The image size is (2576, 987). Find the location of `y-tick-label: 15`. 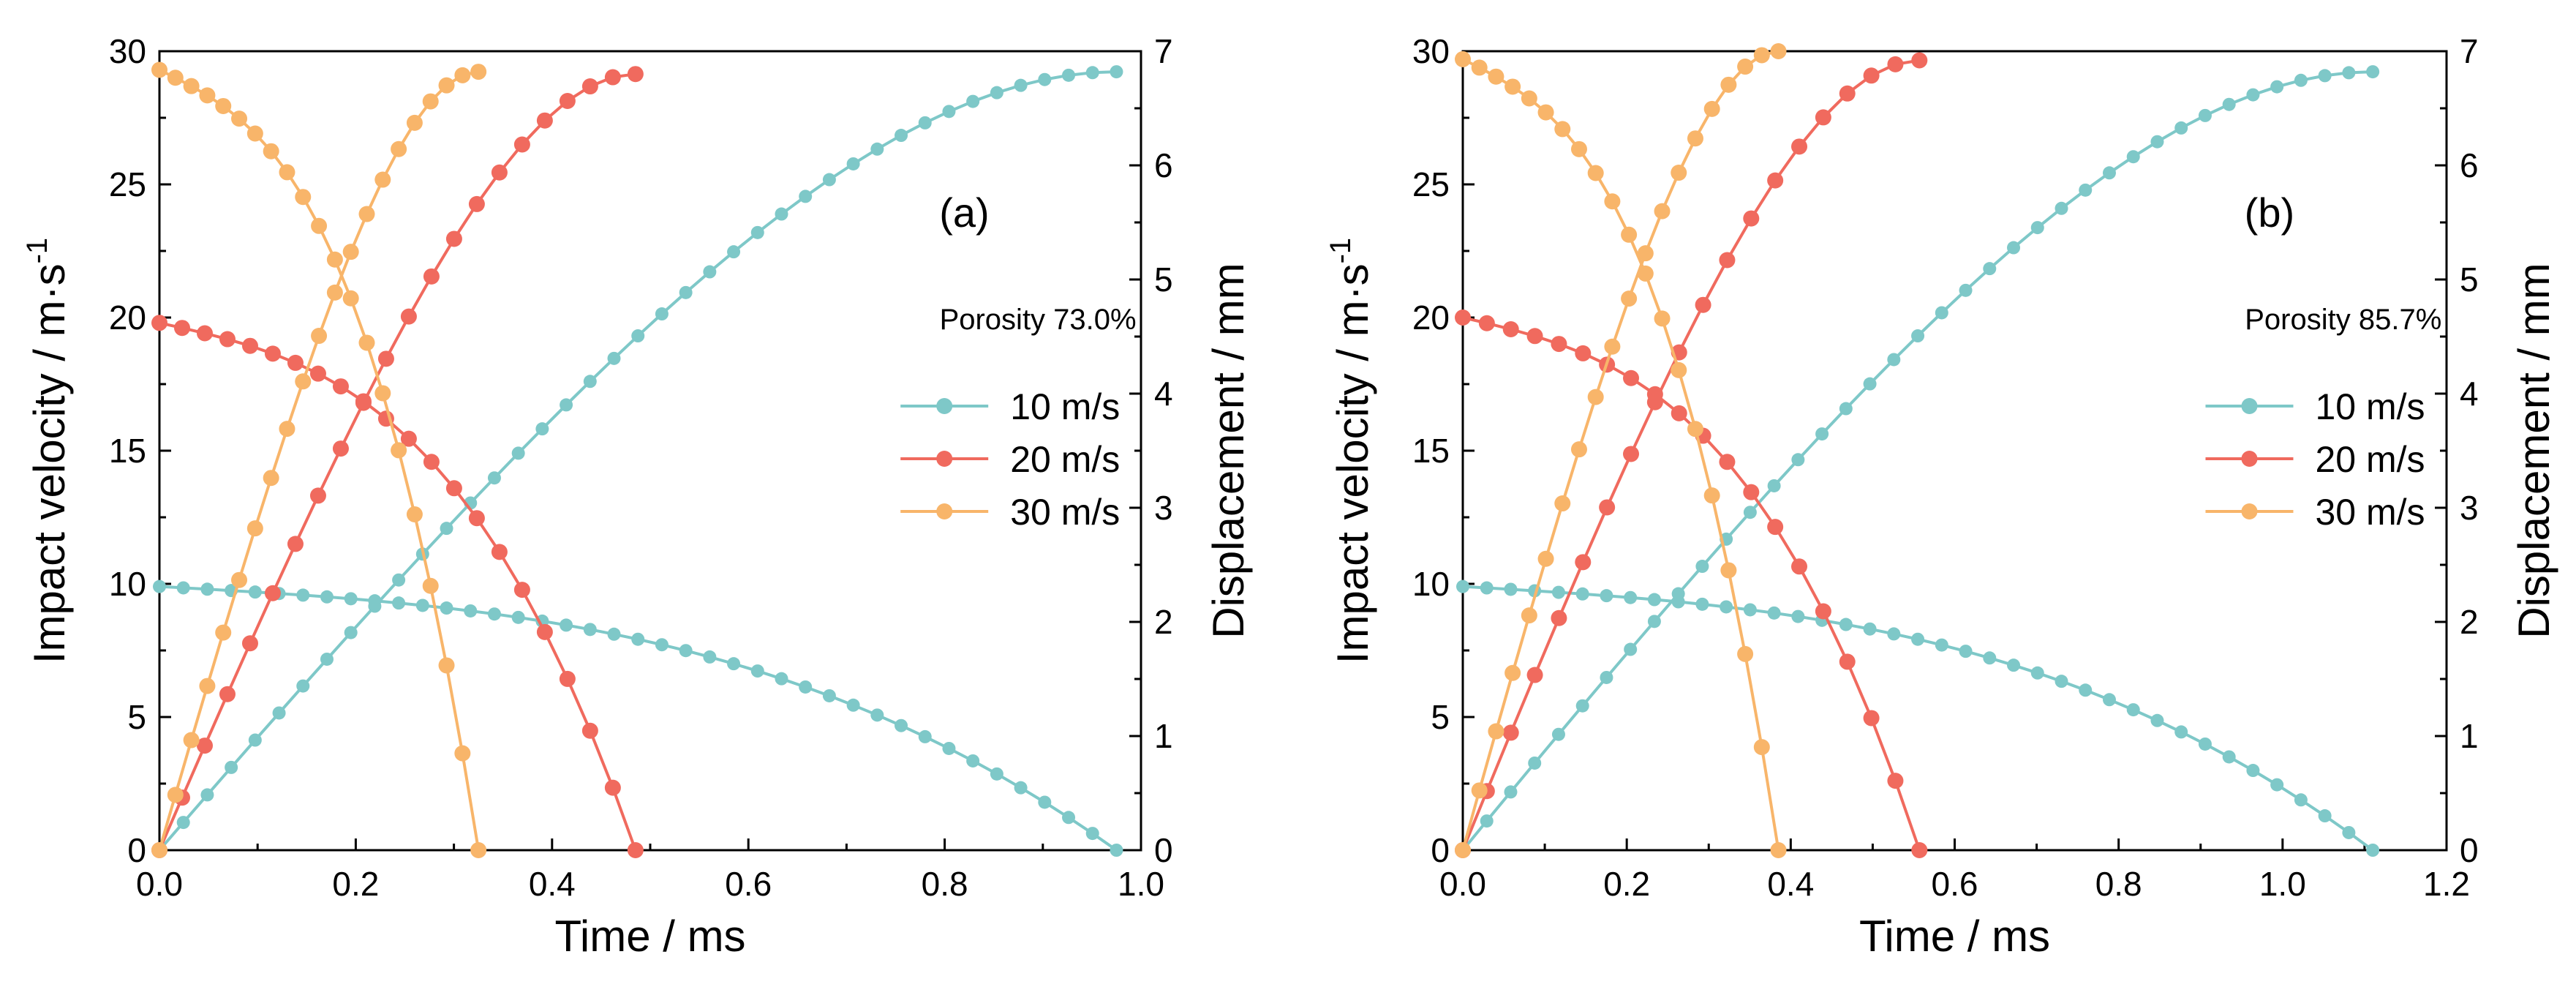

y-tick-label: 15 is located at coordinates (1431, 451).